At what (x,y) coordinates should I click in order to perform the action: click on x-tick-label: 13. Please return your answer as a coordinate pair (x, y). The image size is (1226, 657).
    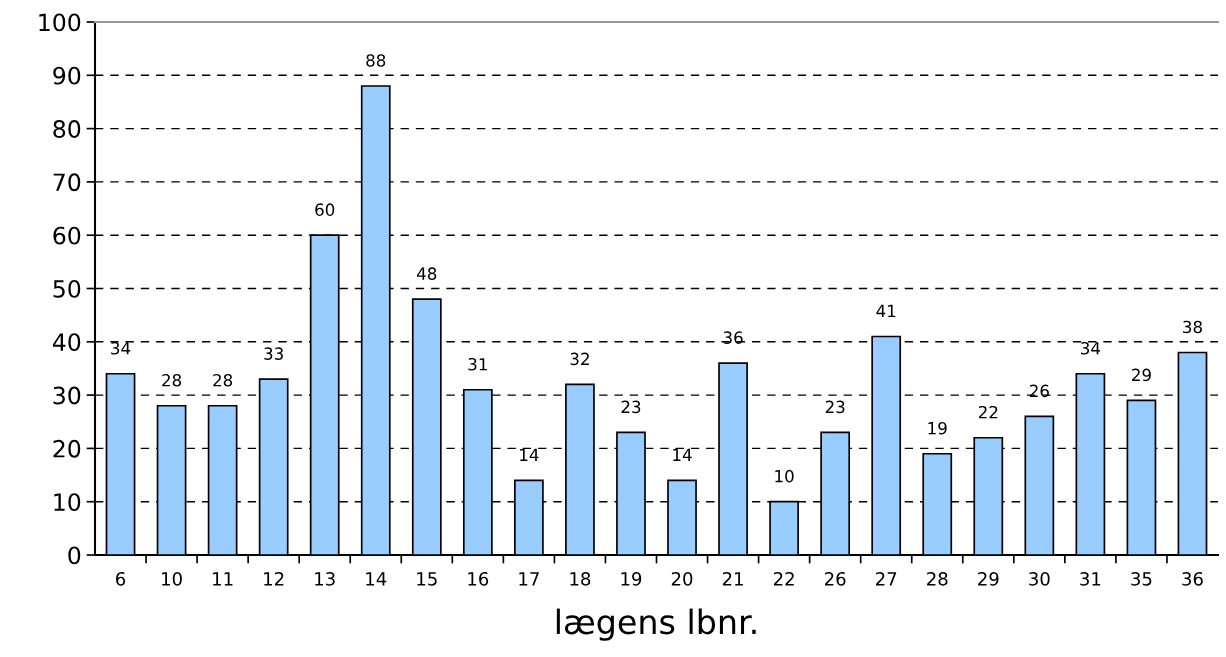
    Looking at the image, I should click on (325, 578).